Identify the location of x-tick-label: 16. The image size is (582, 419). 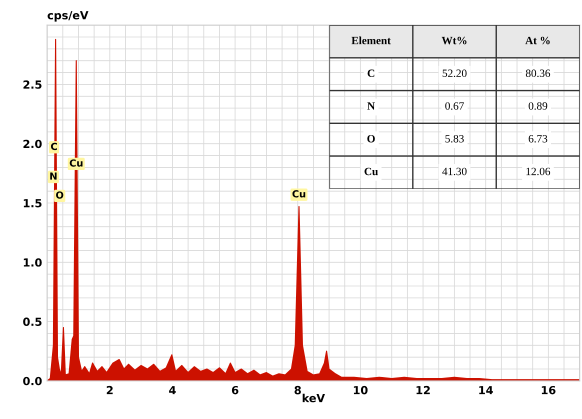
(549, 390).